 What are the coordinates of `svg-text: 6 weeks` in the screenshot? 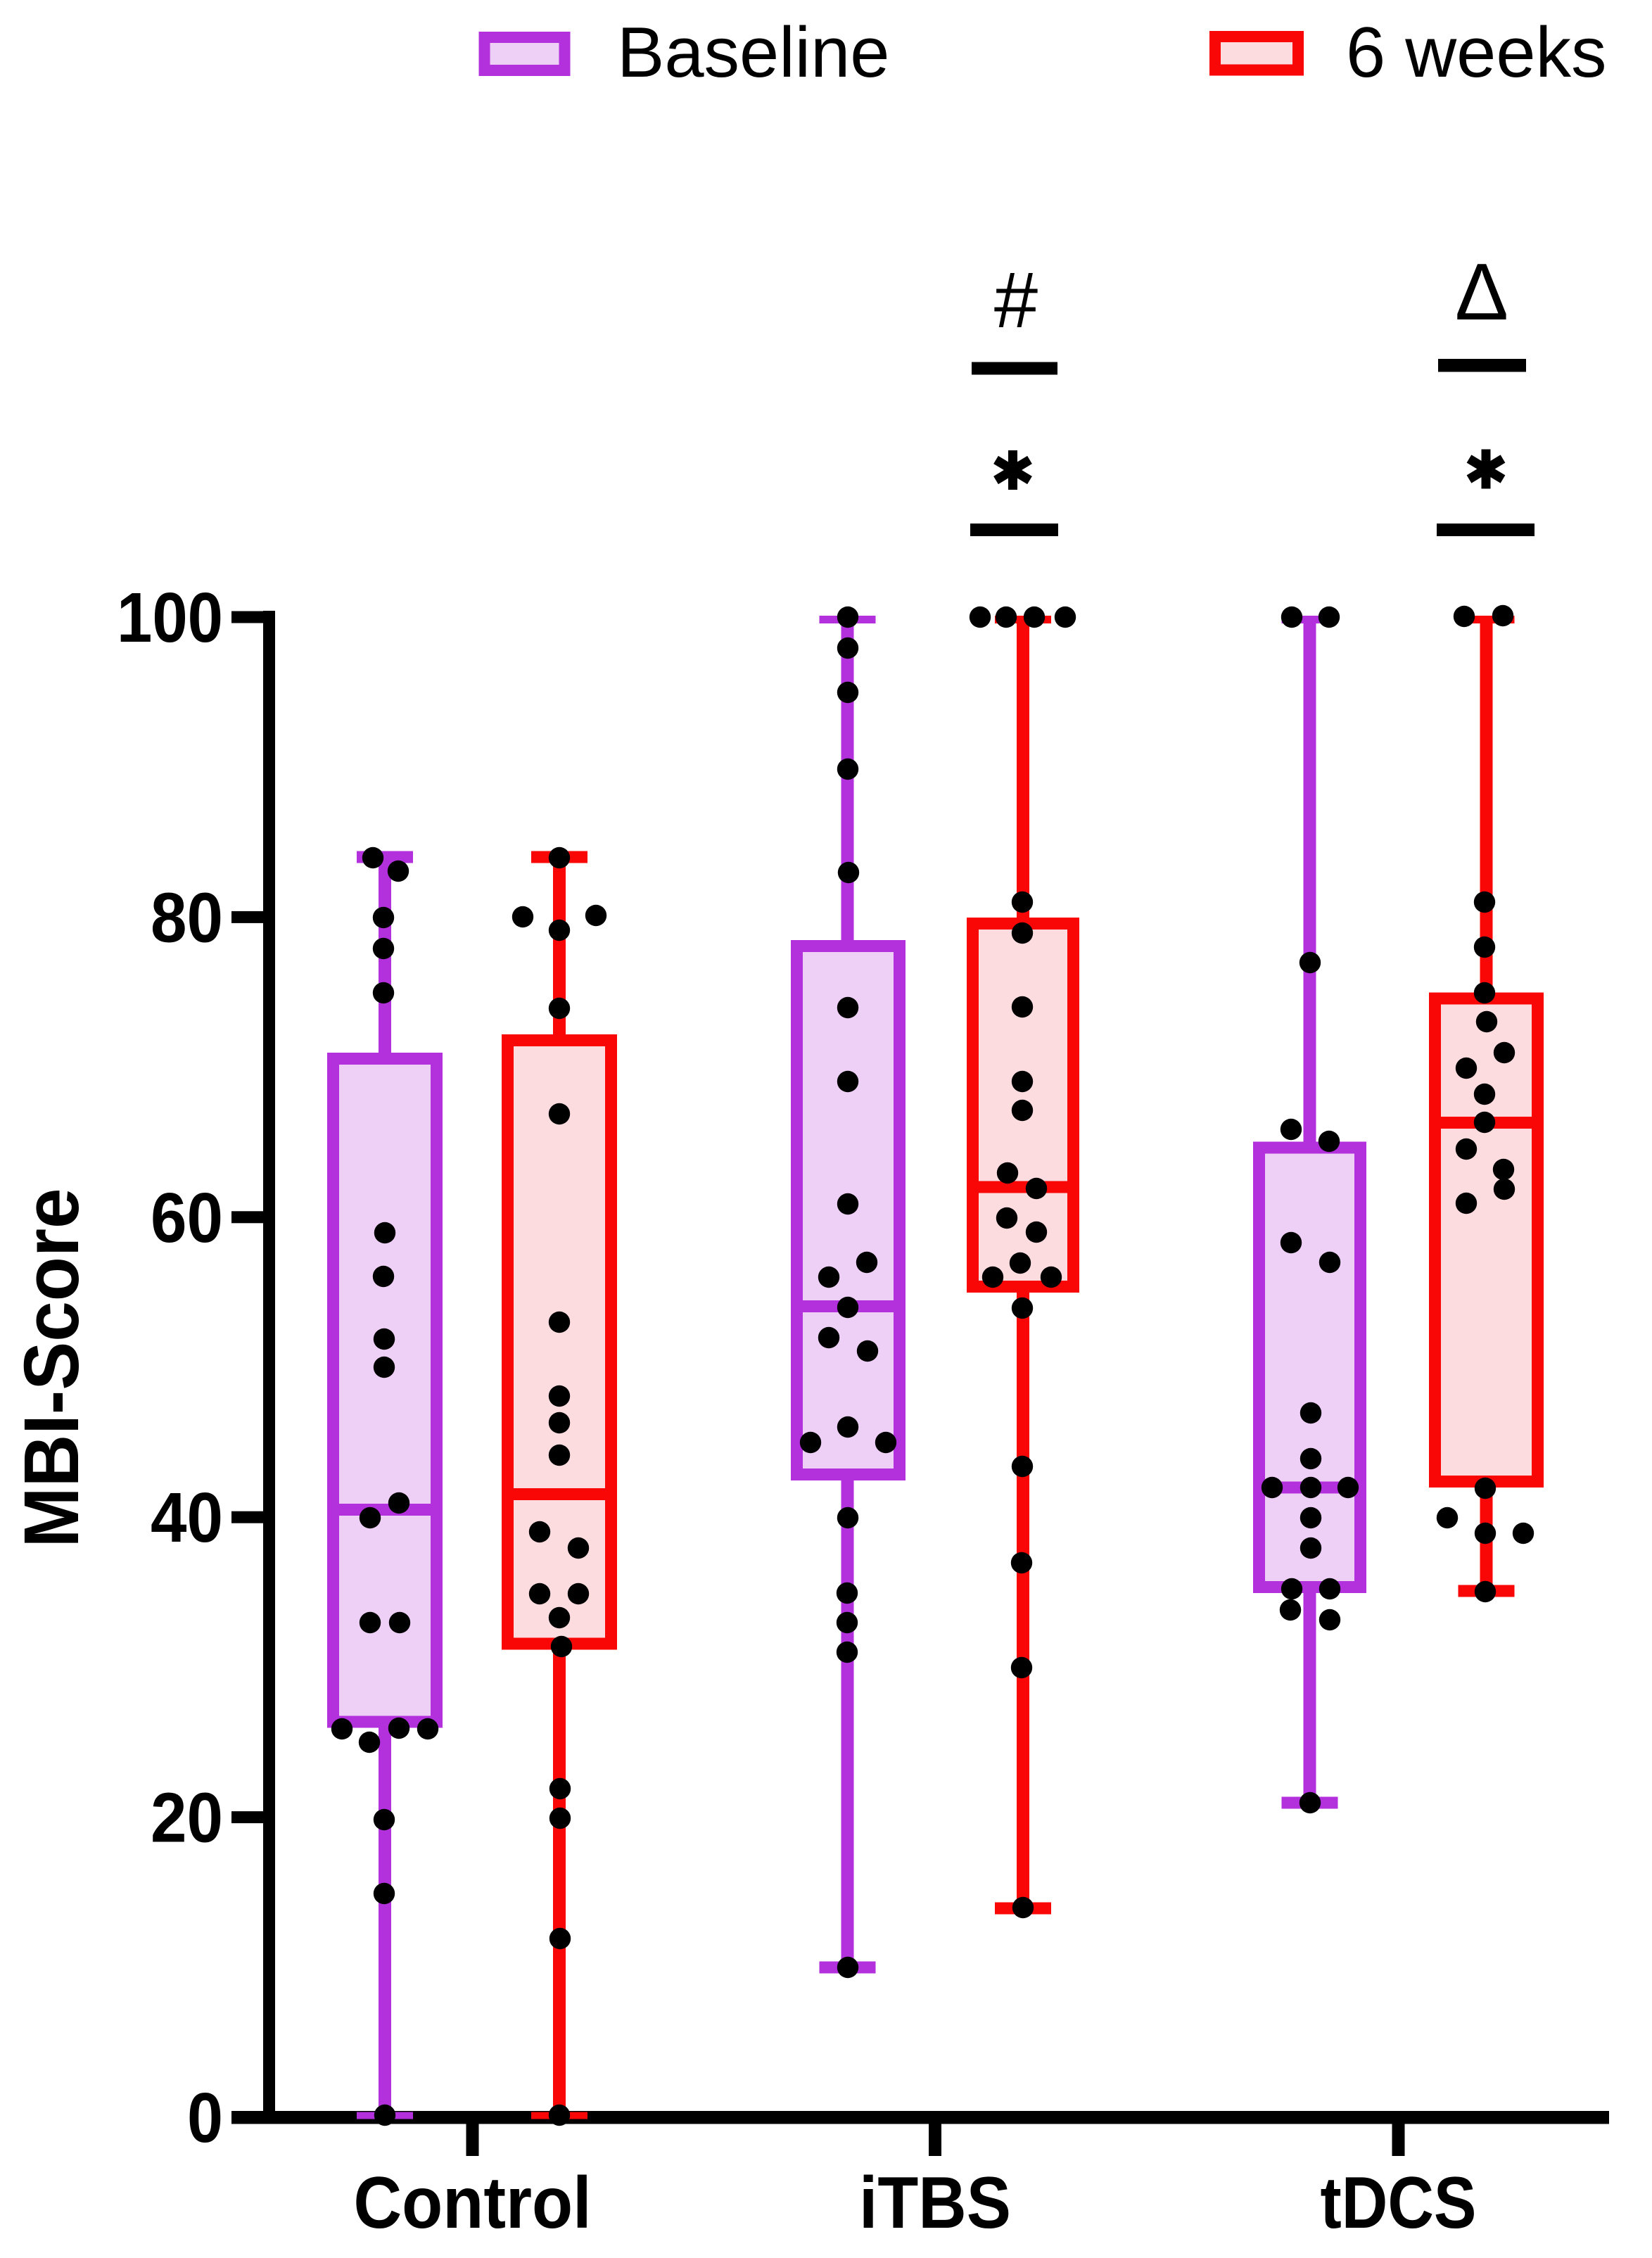 It's located at (1476, 52).